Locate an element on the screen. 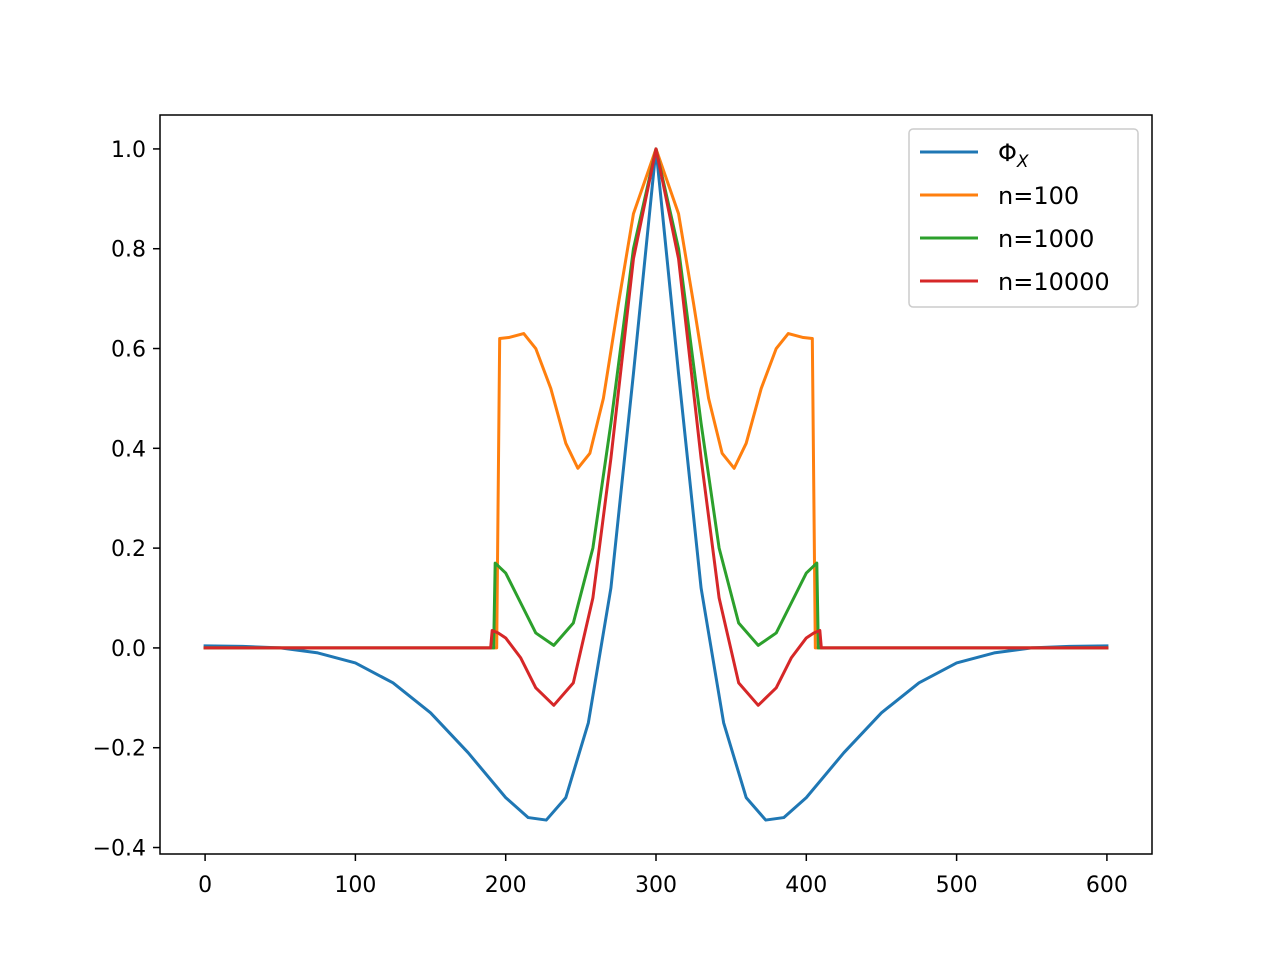  y-tick-label: −0.2 is located at coordinates (119, 749).